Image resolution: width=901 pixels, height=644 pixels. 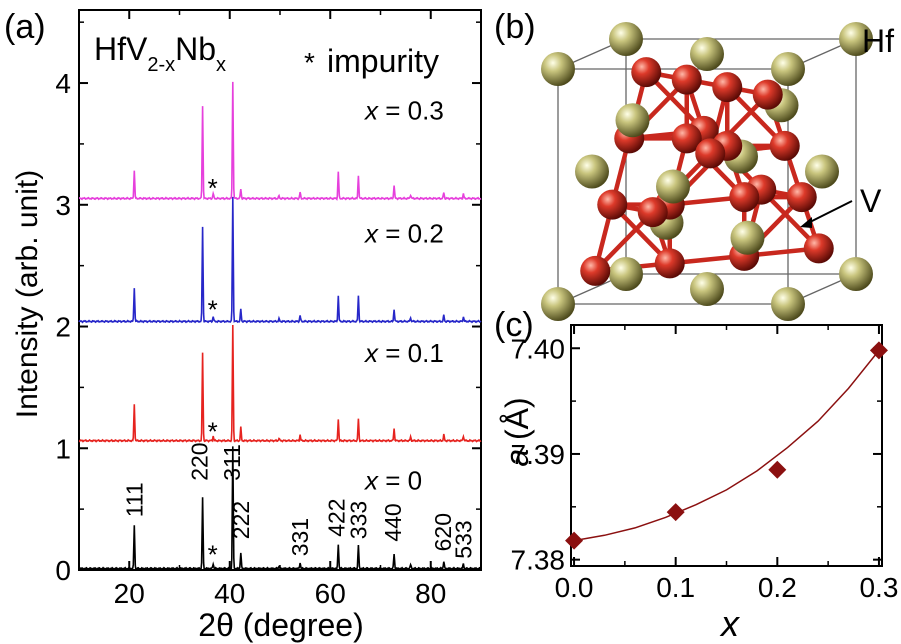 What do you see at coordinates (280, 625) in the screenshot?
I see `xrd-x-axis-label: 2θ (degree)` at bounding box center [280, 625].